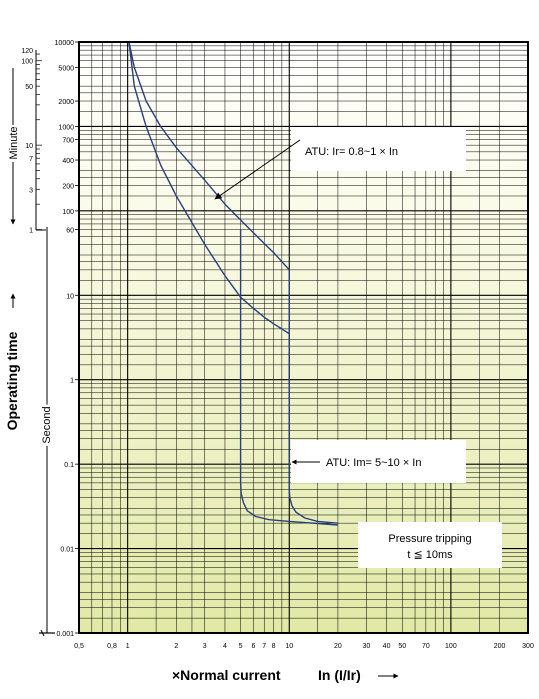 The height and width of the screenshot is (699, 539). What do you see at coordinates (500, 646) in the screenshot?
I see `x-tick-label: 200` at bounding box center [500, 646].